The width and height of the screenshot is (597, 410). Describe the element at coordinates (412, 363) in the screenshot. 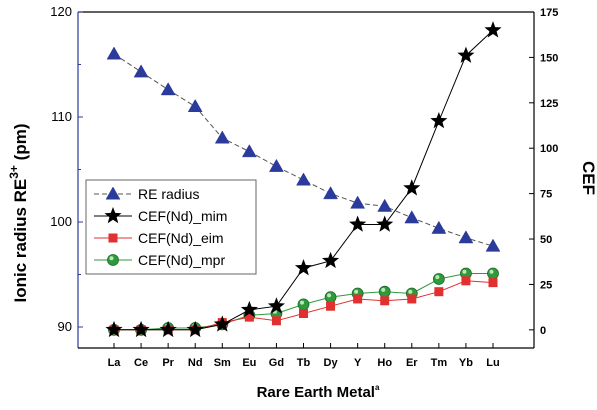

I see `x-tick-label: Er` at that location.